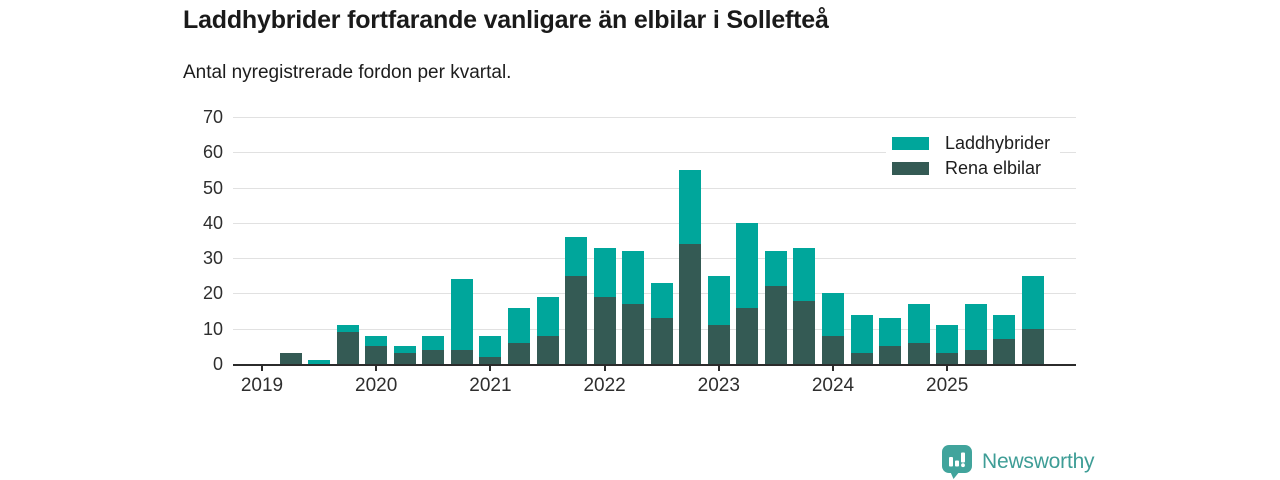  I want to click on y-axis-label: 30, so click(212, 258).